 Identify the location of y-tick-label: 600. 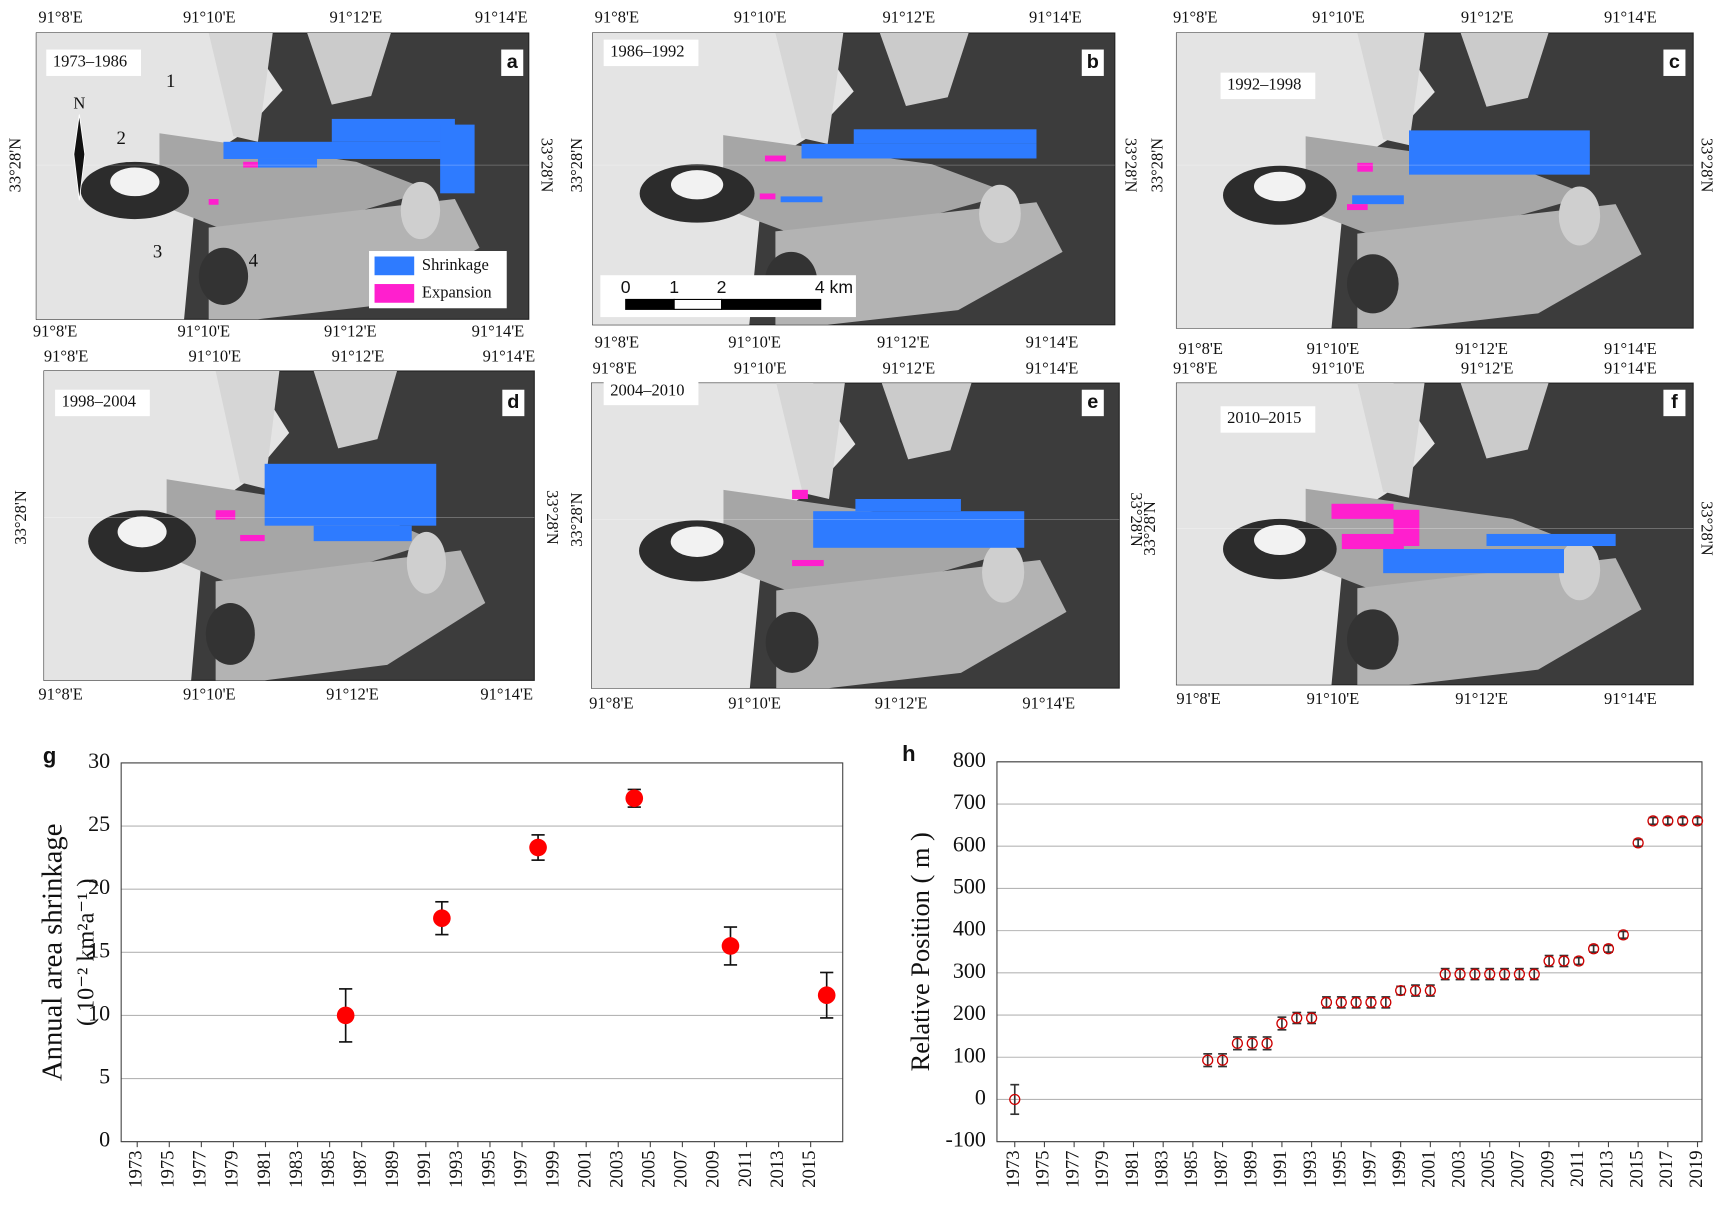
(969, 843).